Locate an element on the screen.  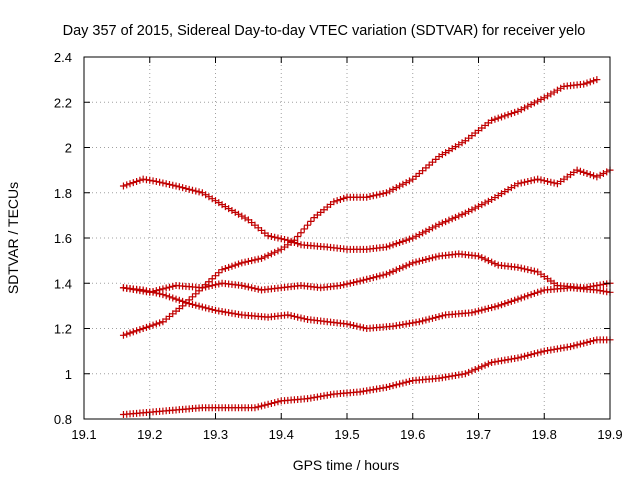
y-tick-label: 1.4 is located at coordinates (63, 283).